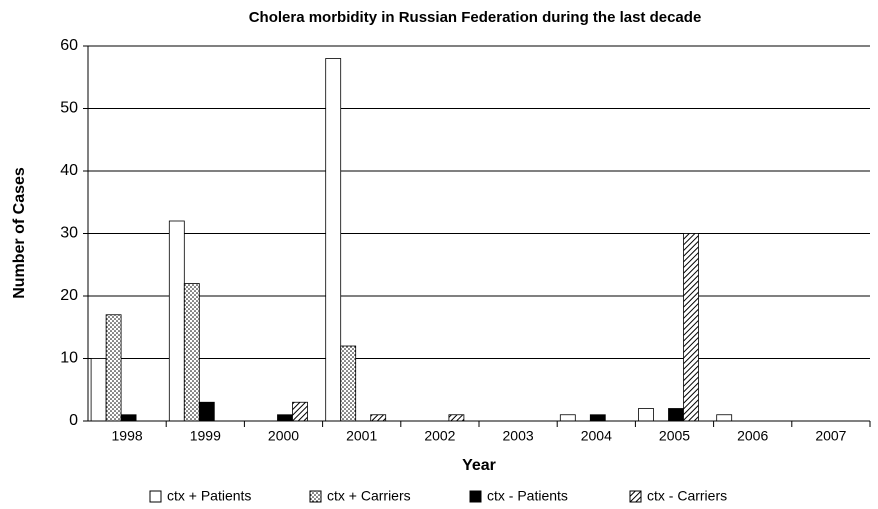  Describe the element at coordinates (209, 496) in the screenshot. I see `legend-label: ctx + Patients` at that location.